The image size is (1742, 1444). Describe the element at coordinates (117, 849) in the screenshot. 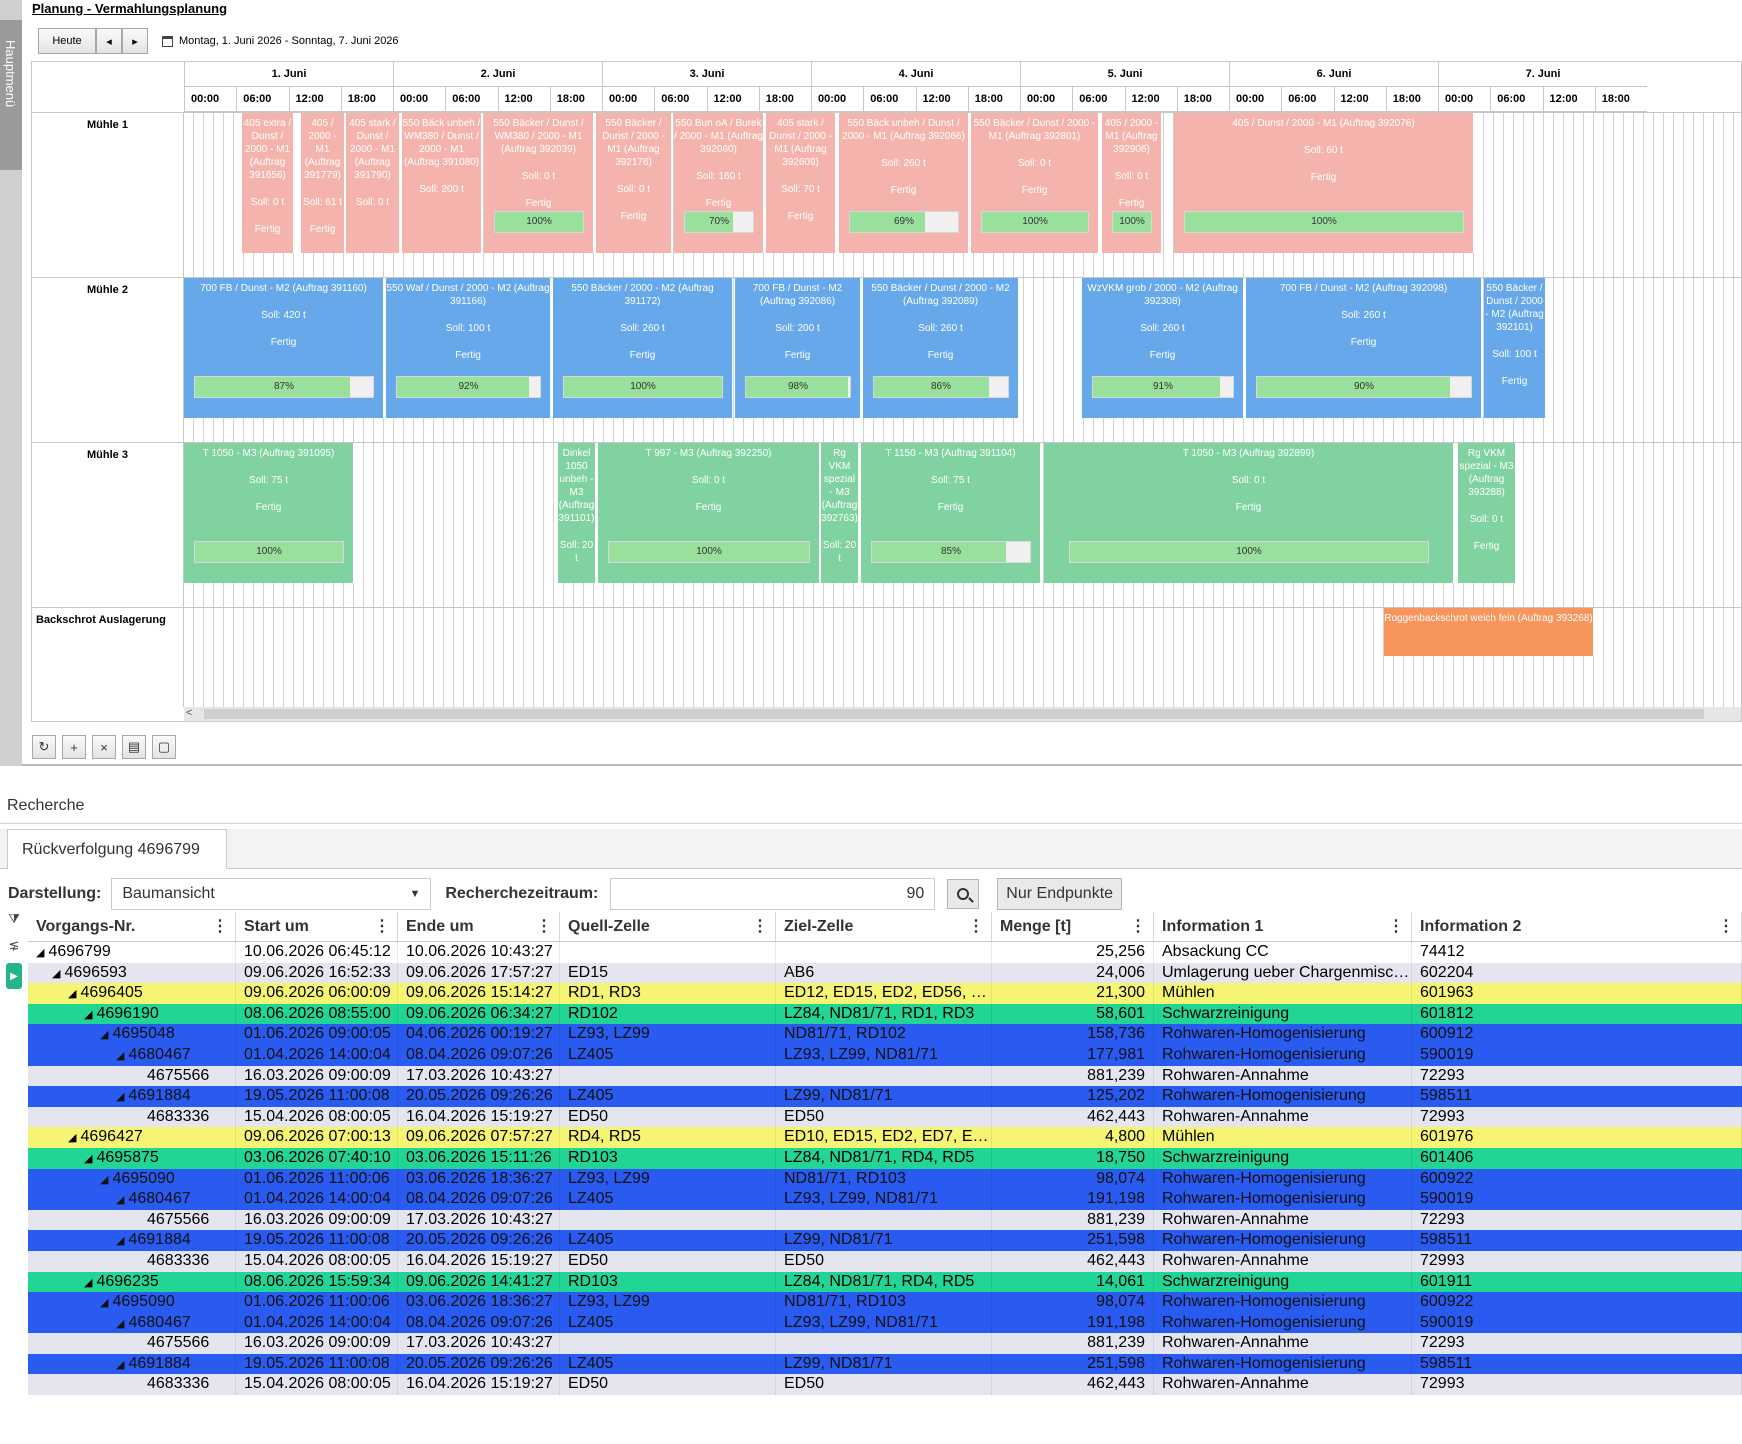

I see `tab-rueckverfolgung: Rückverfolgung 4696799` at that location.